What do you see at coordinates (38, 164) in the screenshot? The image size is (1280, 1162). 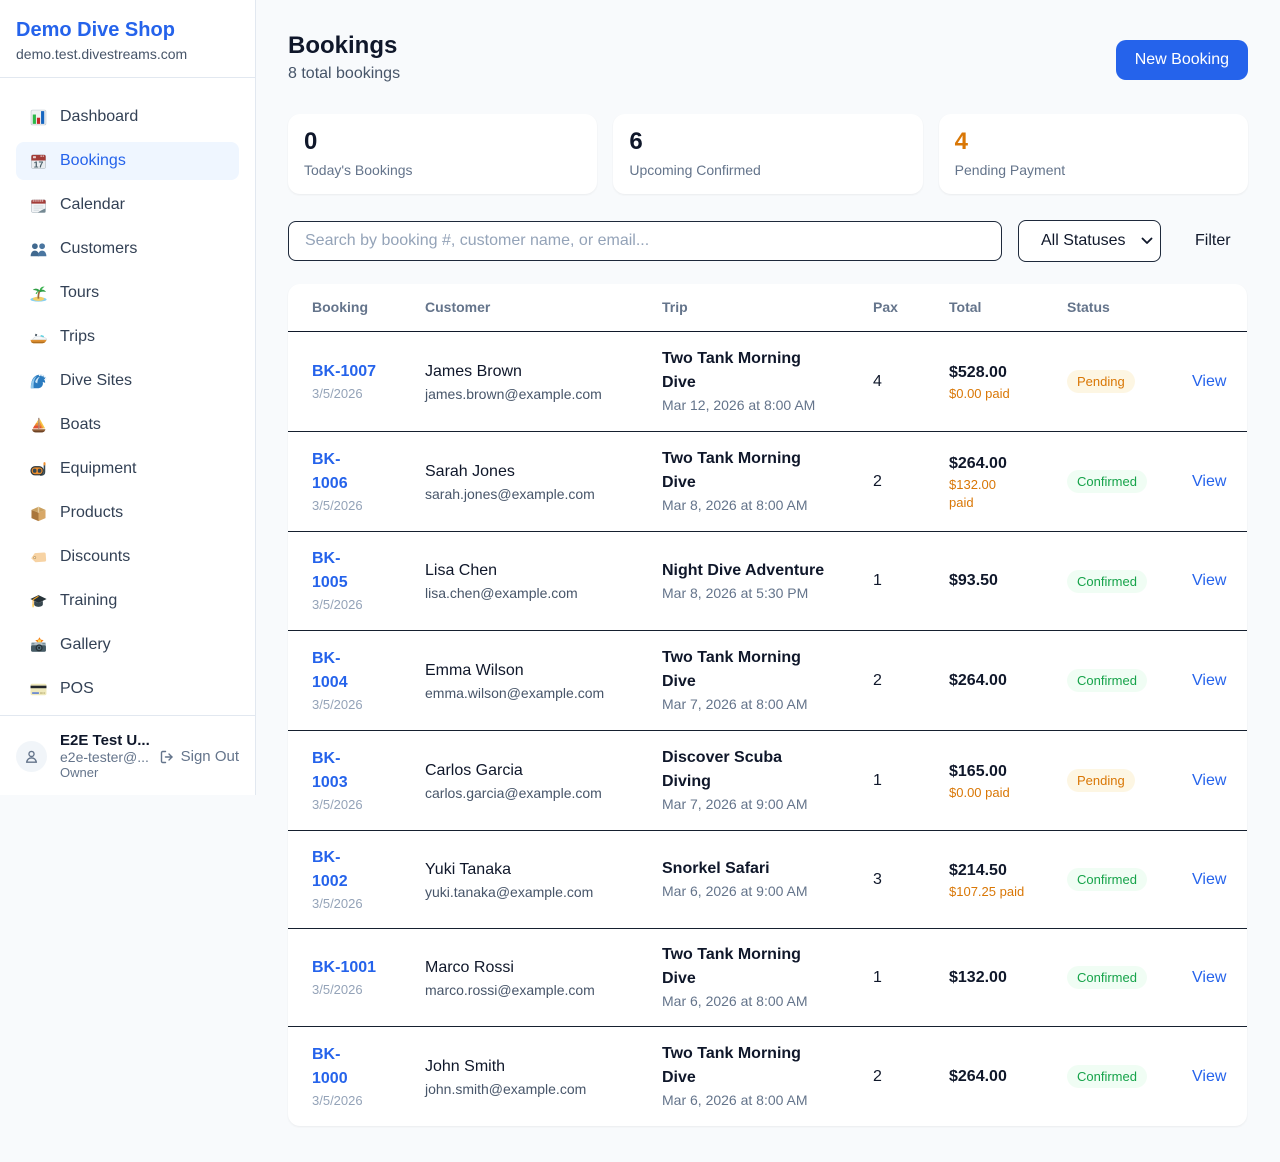 I see `svg-text: 17` at bounding box center [38, 164].